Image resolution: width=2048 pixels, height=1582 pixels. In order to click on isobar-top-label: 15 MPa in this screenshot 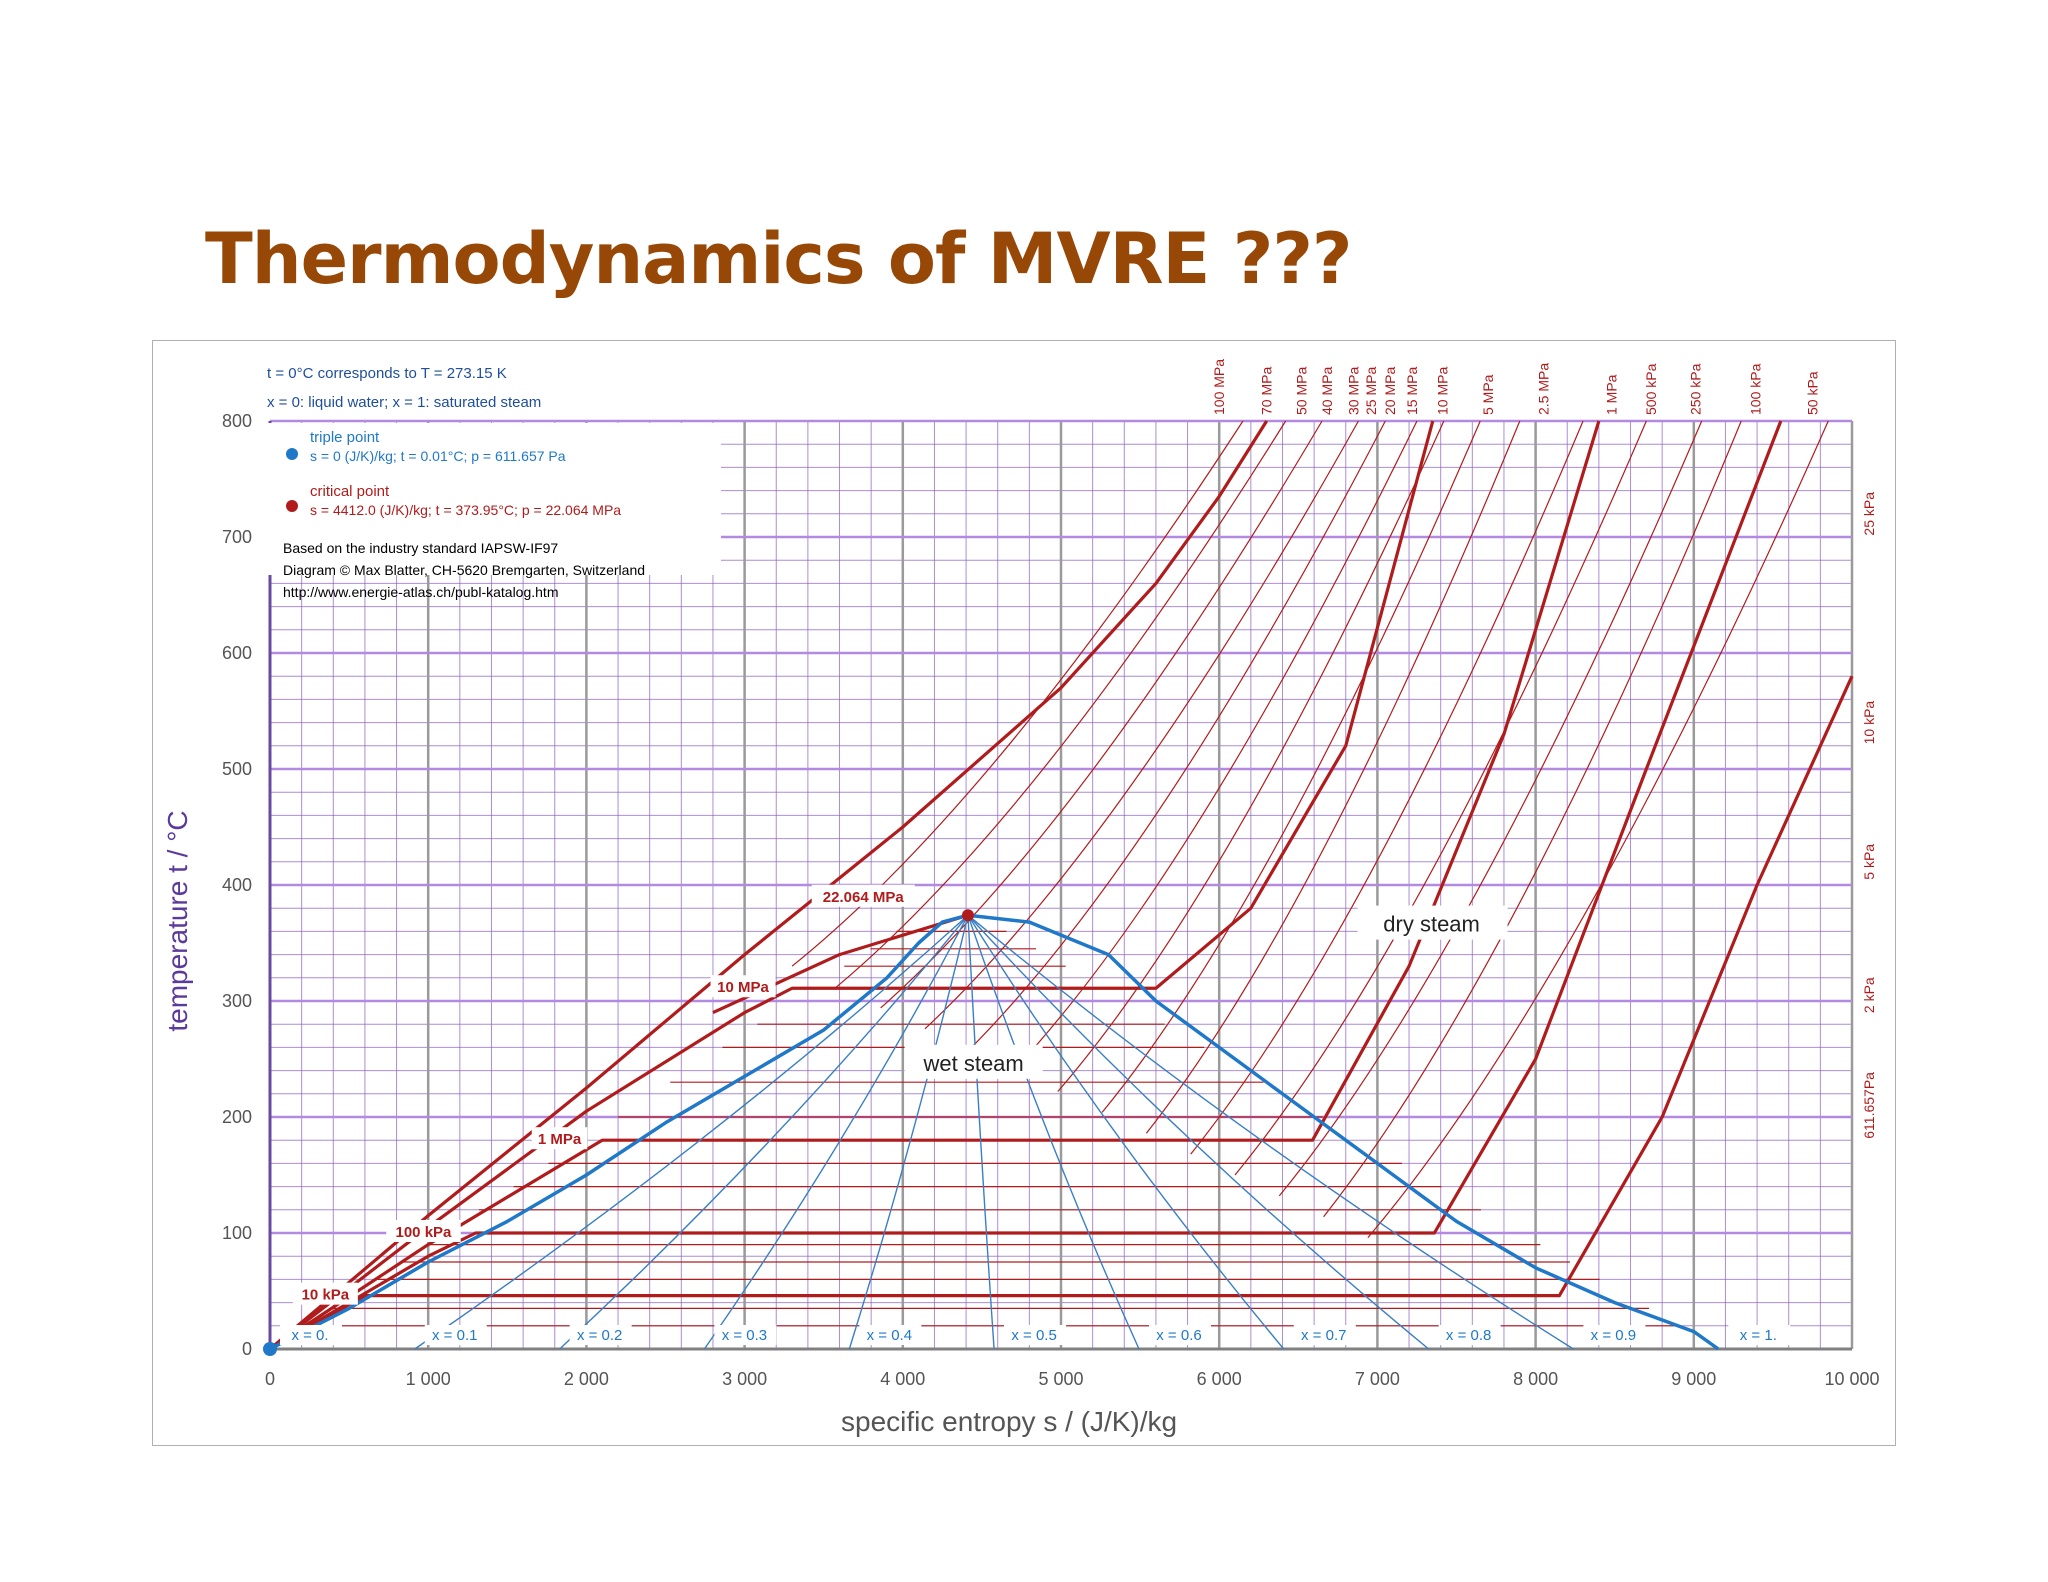, I will do `click(1412, 391)`.